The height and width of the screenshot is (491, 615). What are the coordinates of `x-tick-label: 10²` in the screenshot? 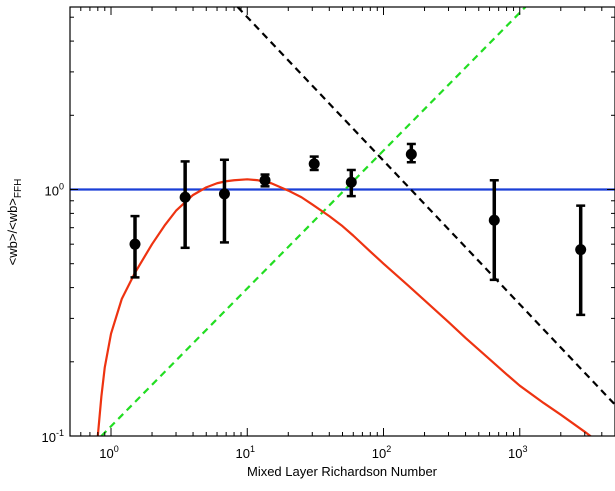 It's located at (381, 452).